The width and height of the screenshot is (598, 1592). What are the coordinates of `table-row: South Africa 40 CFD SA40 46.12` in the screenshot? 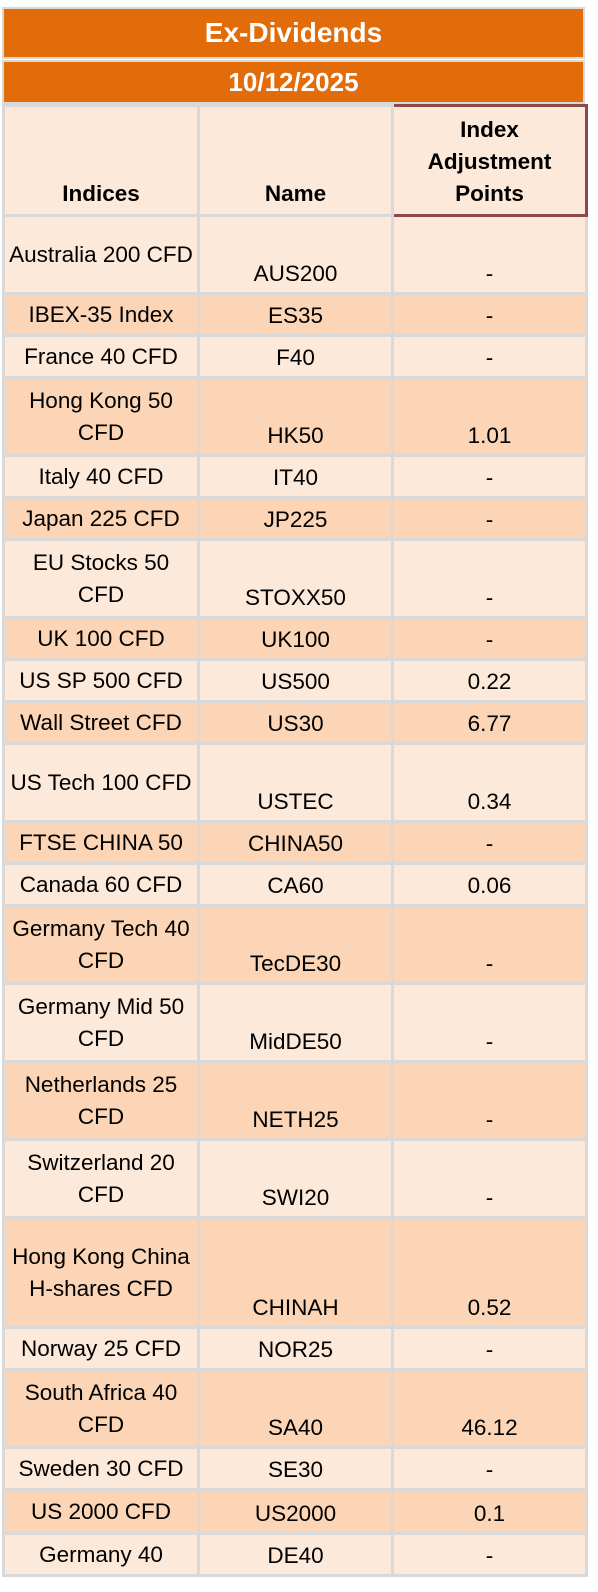 It's located at (295, 1408).